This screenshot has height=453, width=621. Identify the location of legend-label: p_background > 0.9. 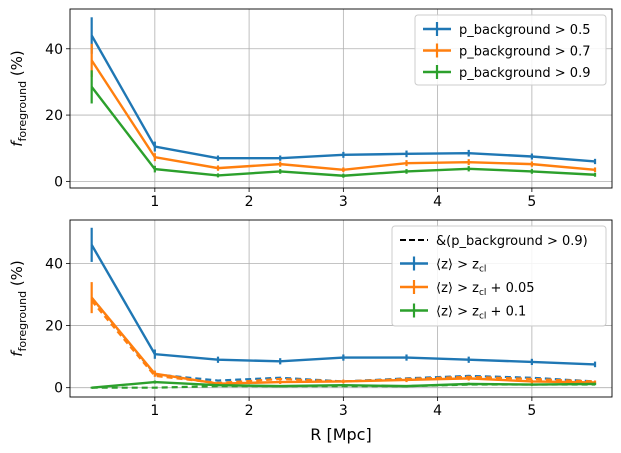
(524, 73).